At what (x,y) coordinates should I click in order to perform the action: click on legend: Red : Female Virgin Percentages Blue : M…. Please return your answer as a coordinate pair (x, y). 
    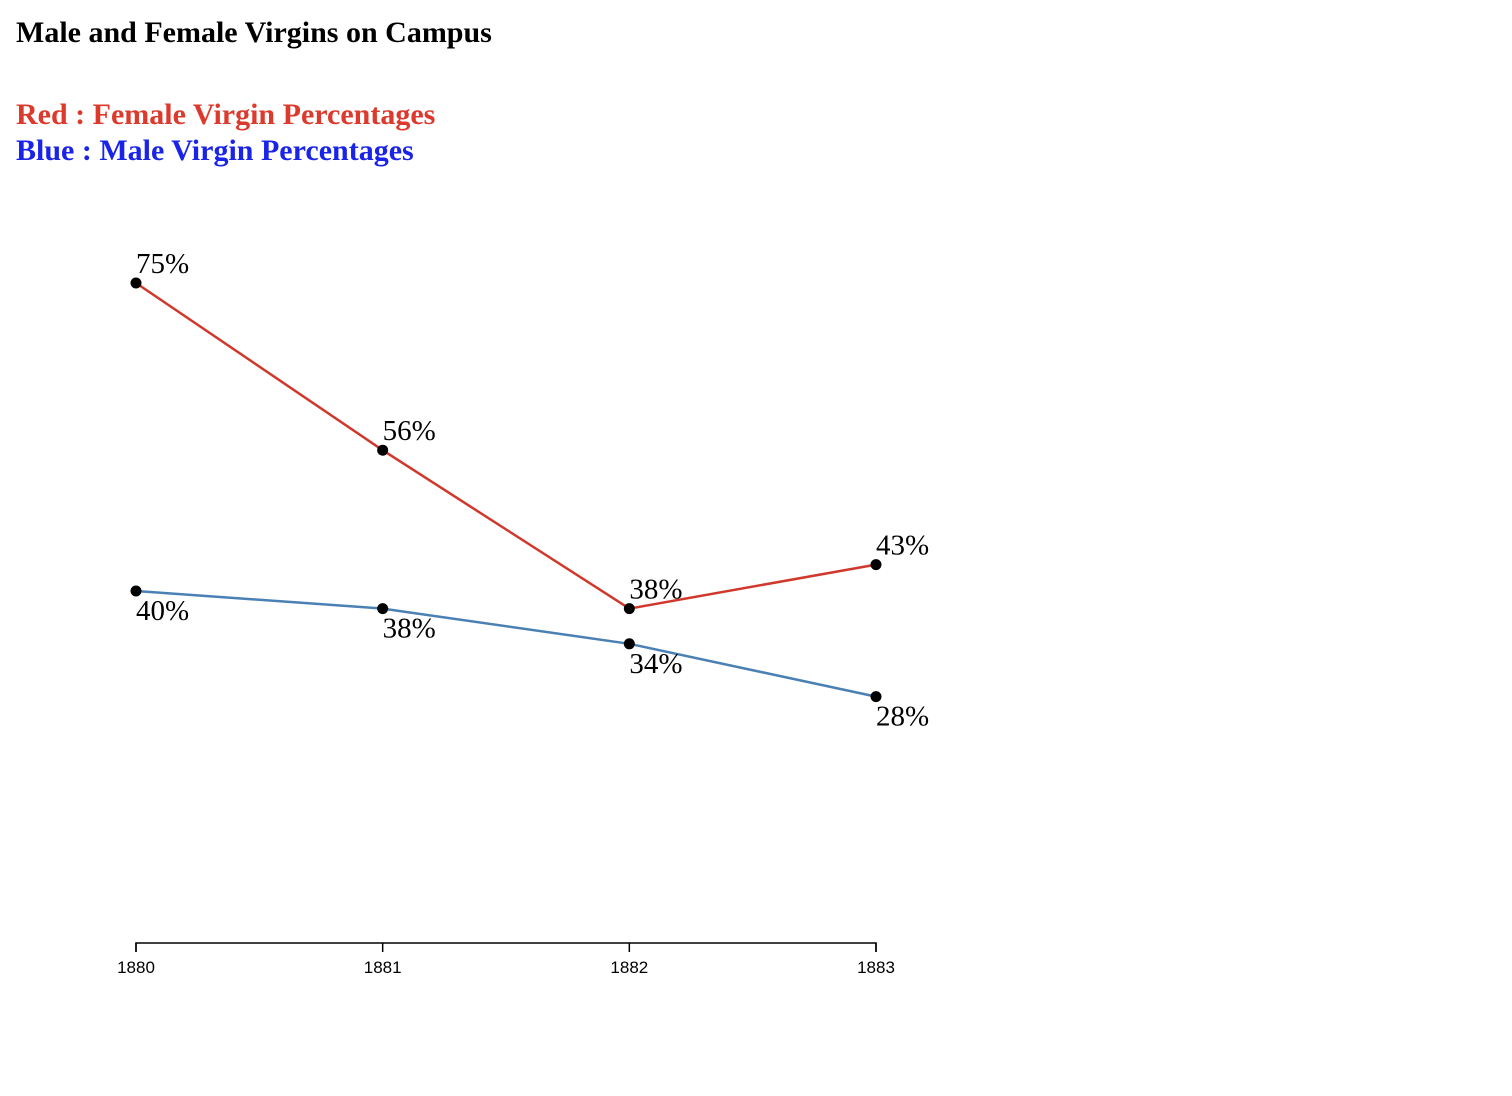
    Looking at the image, I should click on (225, 133).